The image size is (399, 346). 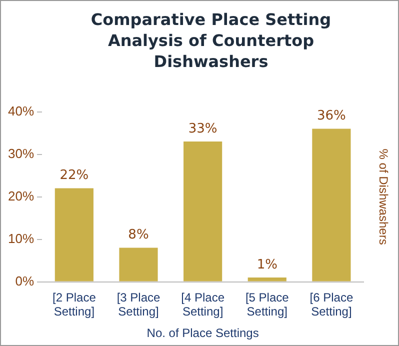 What do you see at coordinates (203, 128) in the screenshot?
I see `data-label: 33%` at bounding box center [203, 128].